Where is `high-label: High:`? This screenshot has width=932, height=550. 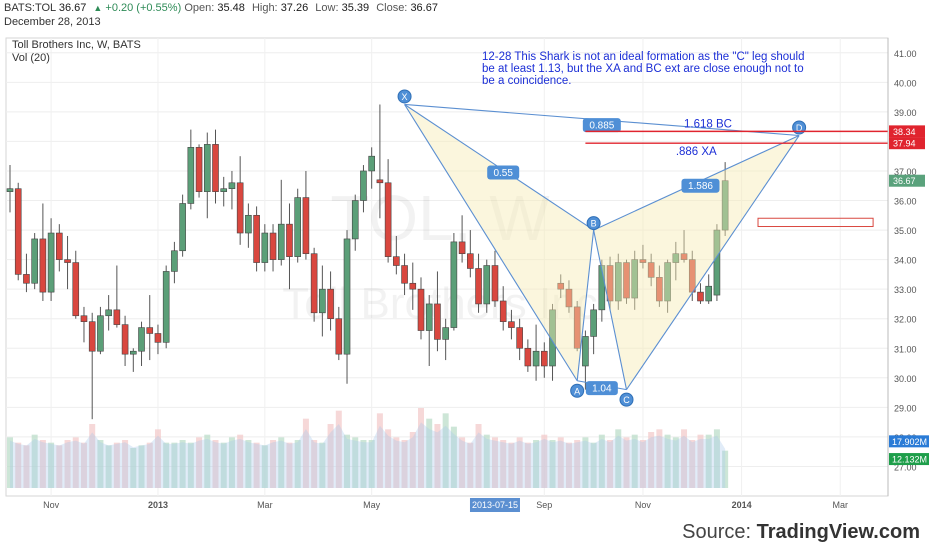 high-label: High: is located at coordinates (264, 8).